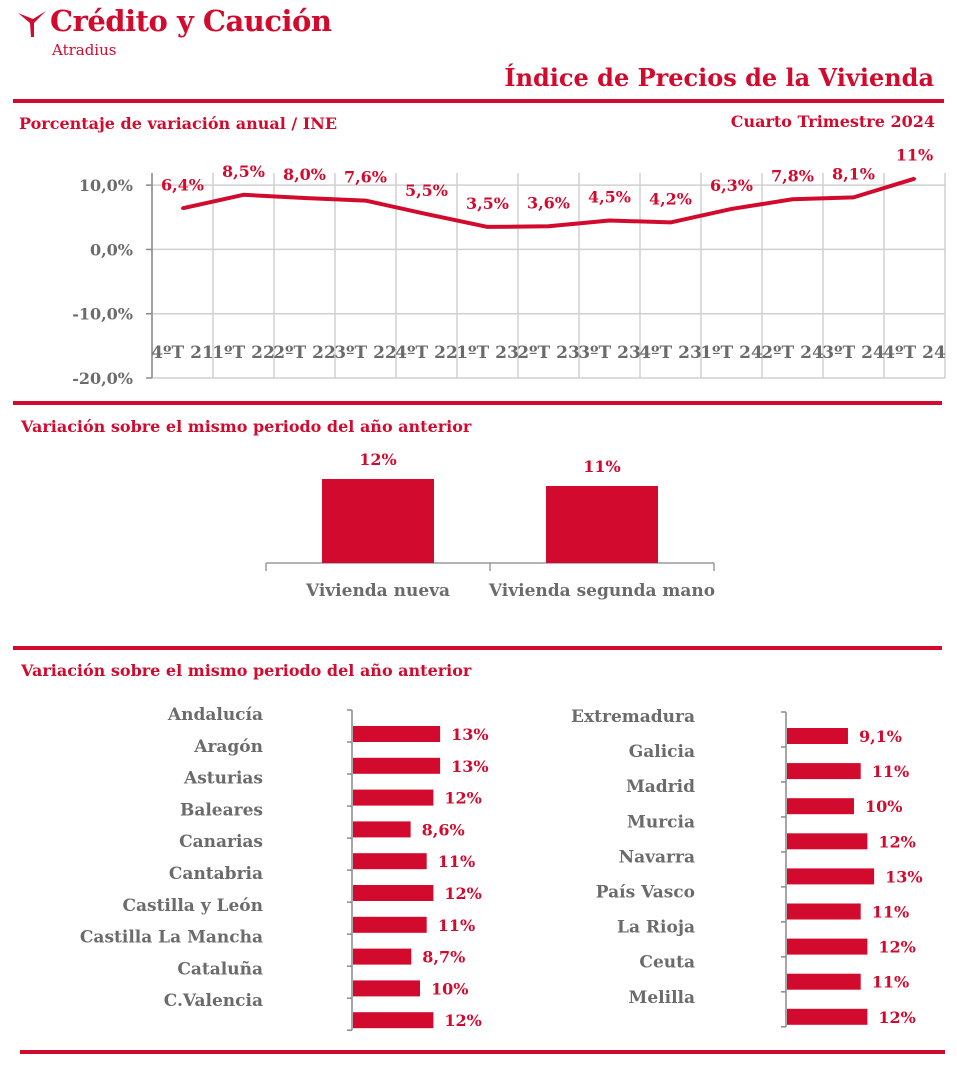 The height and width of the screenshot is (1073, 957). What do you see at coordinates (731, 353) in the screenshot?
I see `x-tick-label: 1ºT 24` at bounding box center [731, 353].